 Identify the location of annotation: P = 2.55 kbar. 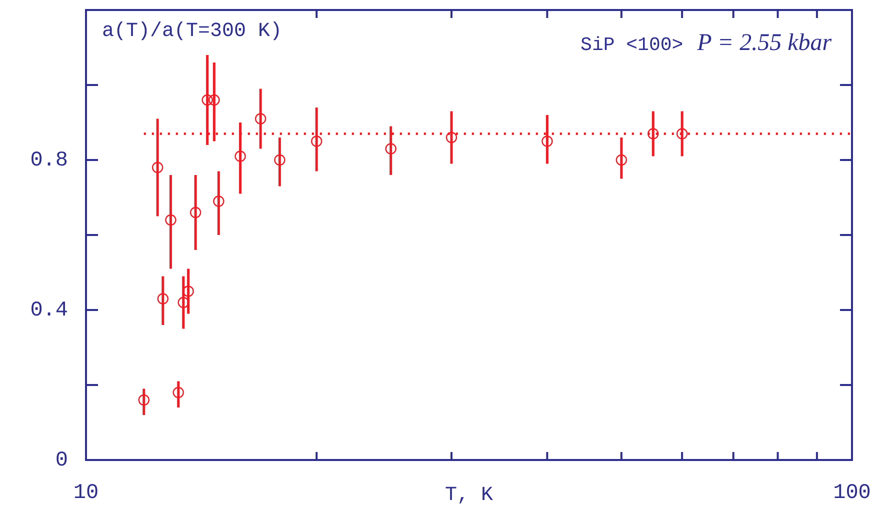
(764, 43).